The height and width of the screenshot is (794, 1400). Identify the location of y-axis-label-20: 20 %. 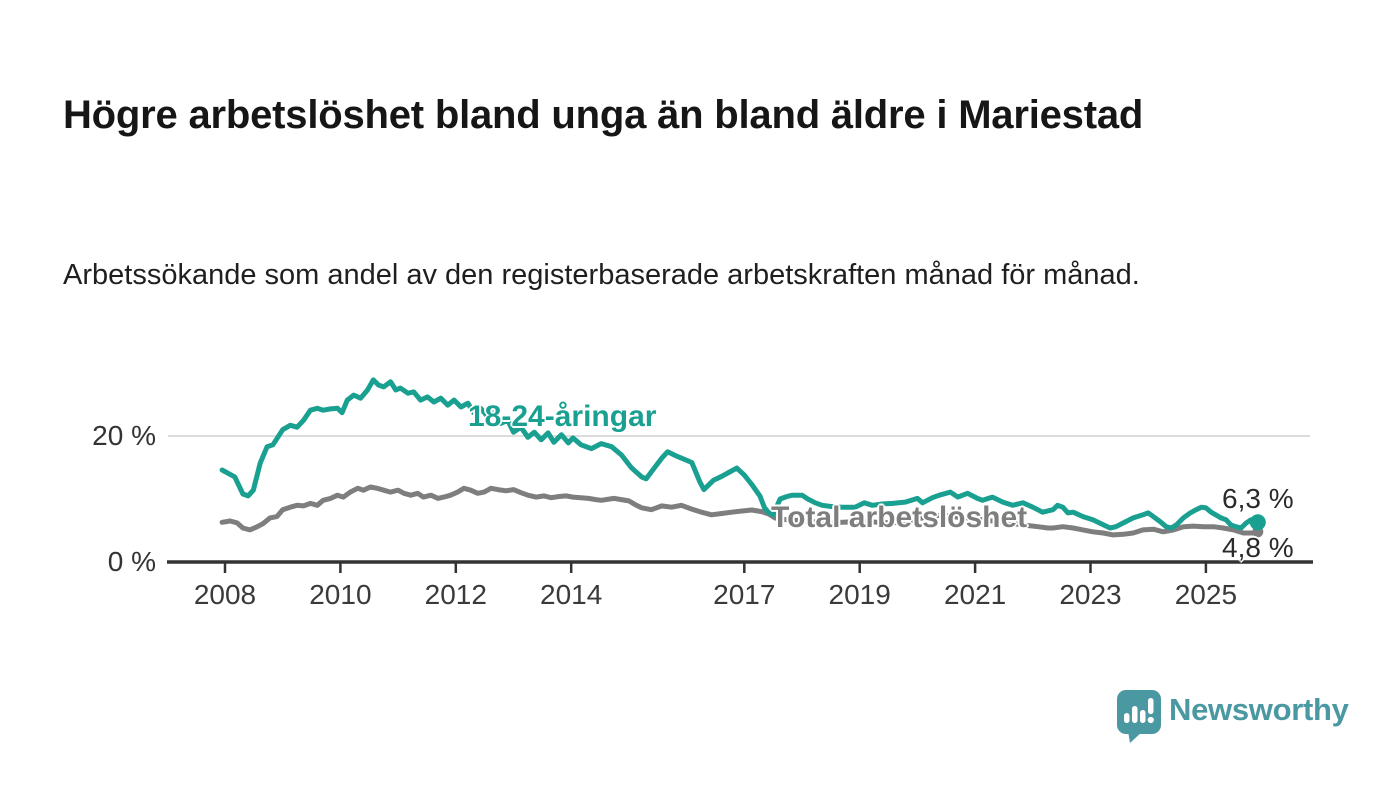
(124, 435).